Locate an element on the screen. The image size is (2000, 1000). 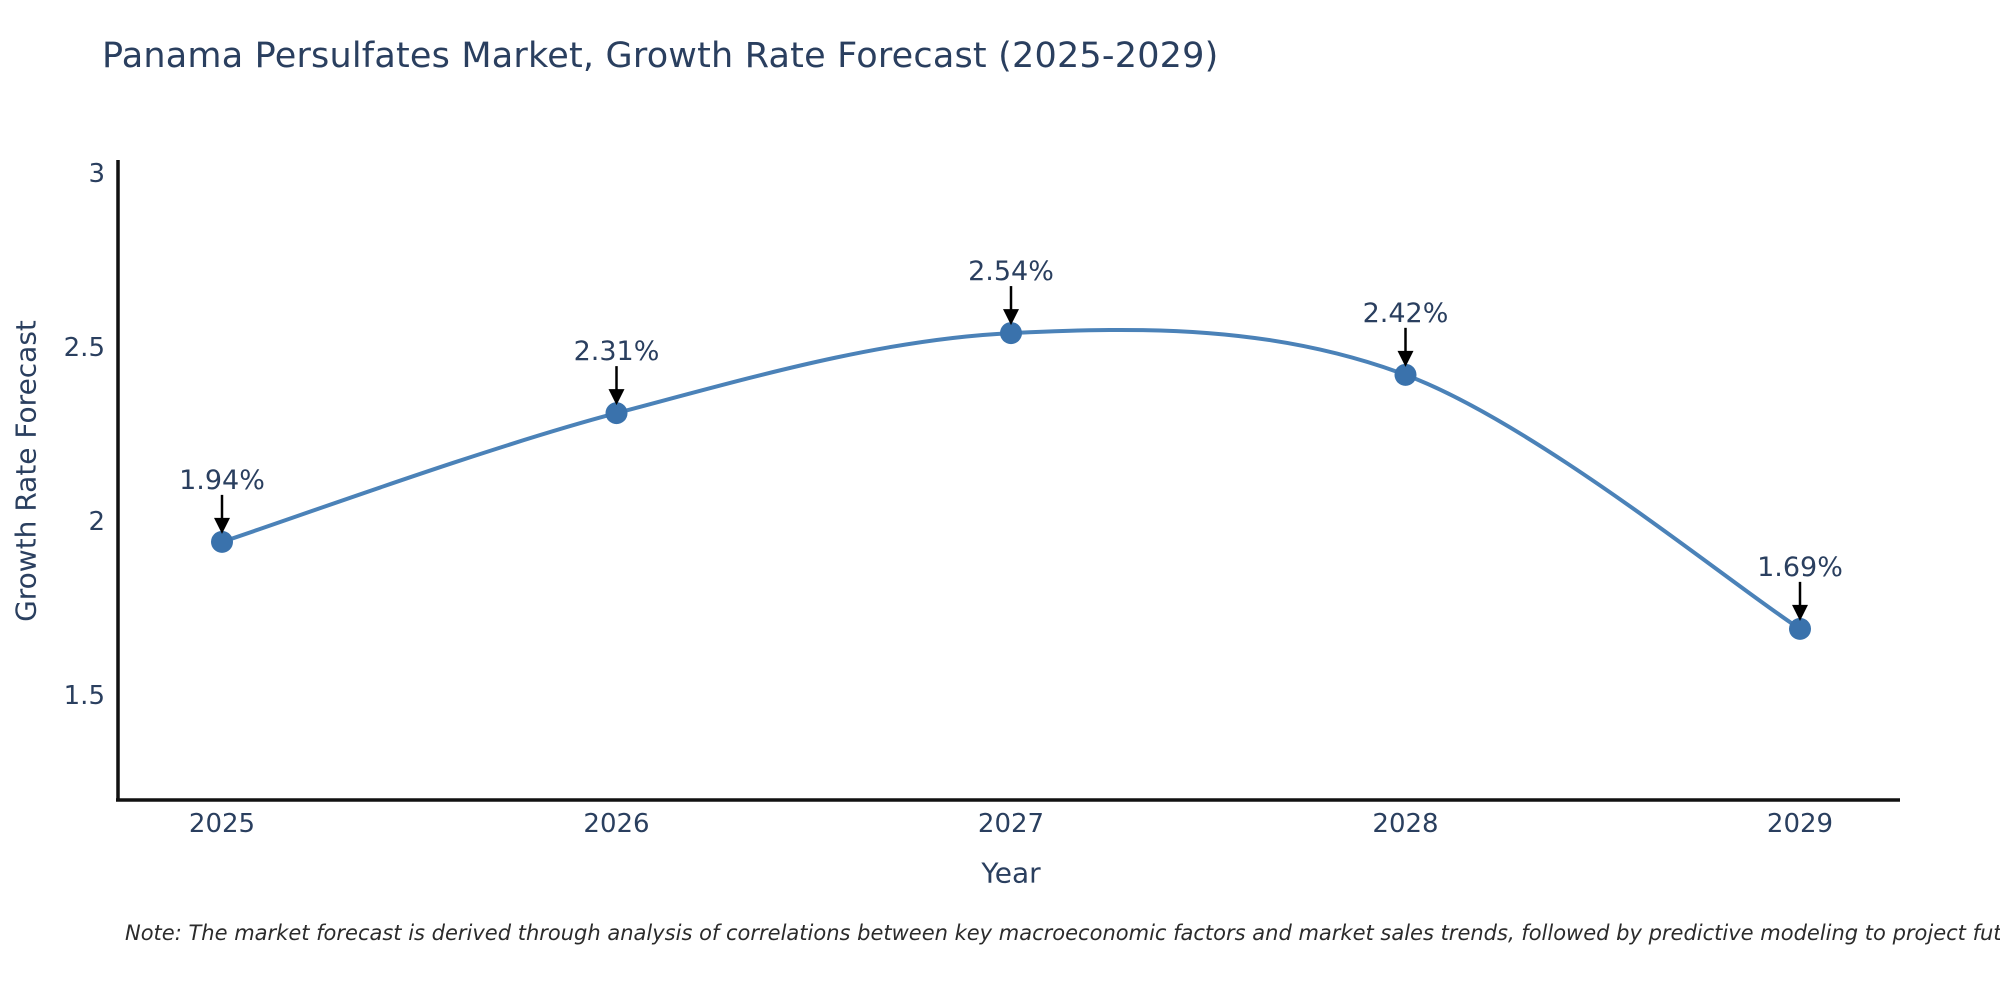
x-axis-ticks: 2025 2026 2027 2028 2029 is located at coordinates (1011, 824).